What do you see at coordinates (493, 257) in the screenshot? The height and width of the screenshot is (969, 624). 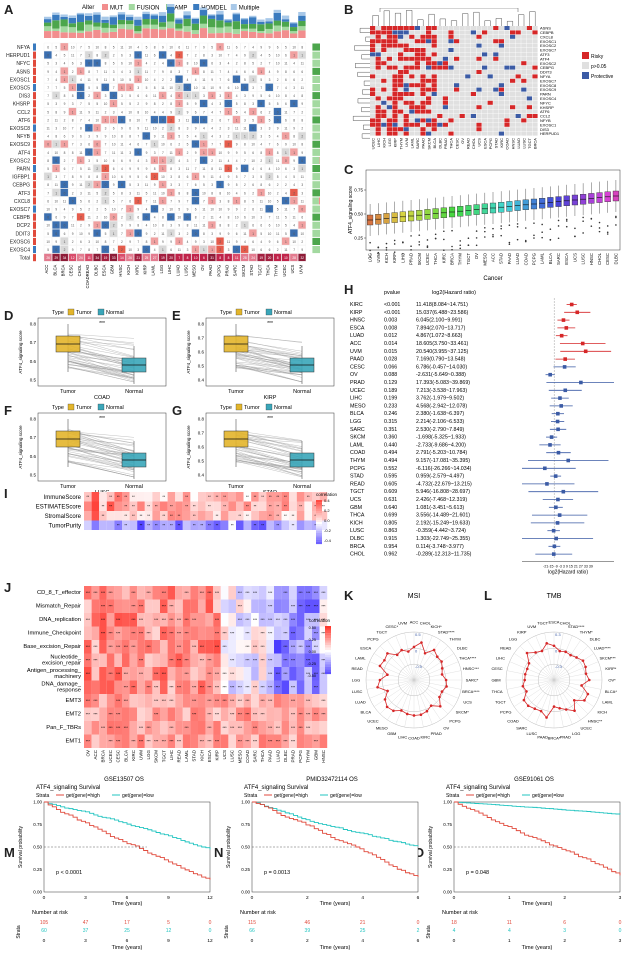 I see `cancer-label: ACC` at bounding box center [493, 257].